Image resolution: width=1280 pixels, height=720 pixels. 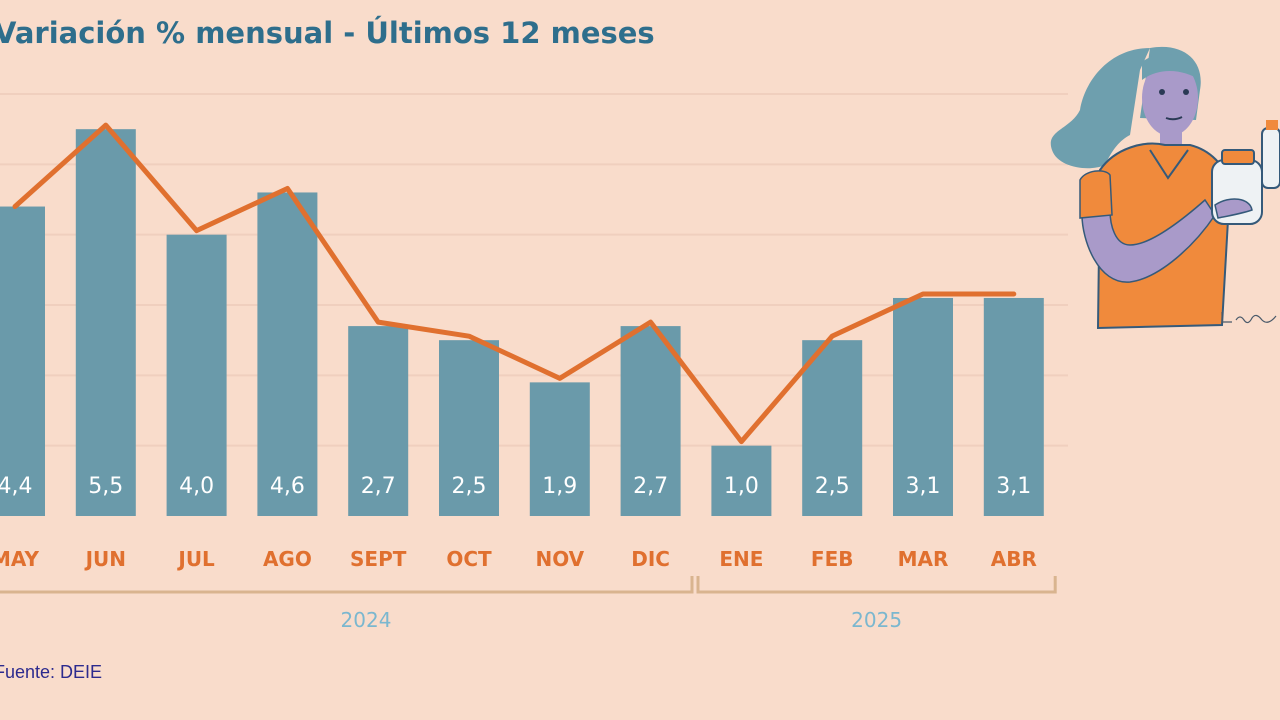 What do you see at coordinates (196, 375) in the screenshot?
I see `bar-jul` at bounding box center [196, 375].